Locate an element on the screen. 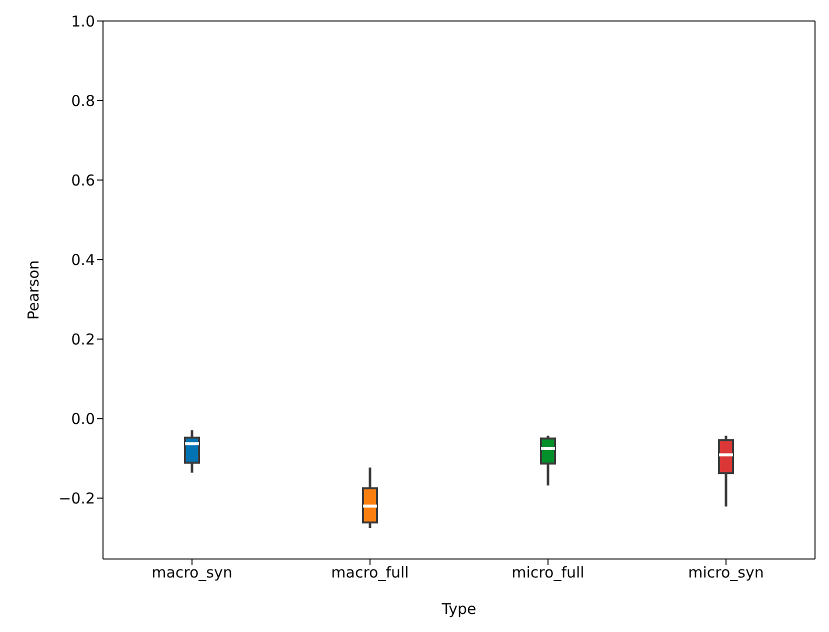 This screenshot has width=829, height=632. x-tick-label: macro_full is located at coordinates (370, 573).